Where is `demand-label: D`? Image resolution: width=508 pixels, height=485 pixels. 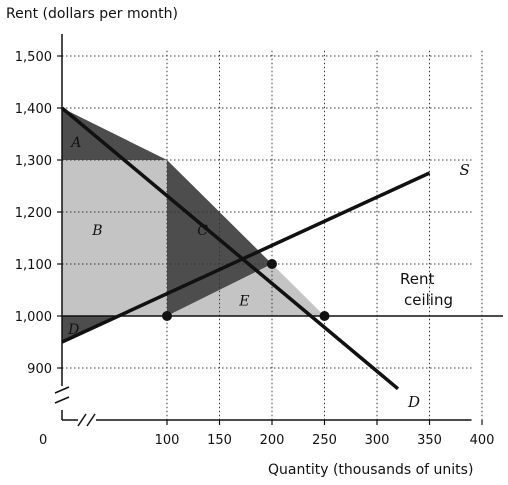
demand-label: D is located at coordinates (413, 402).